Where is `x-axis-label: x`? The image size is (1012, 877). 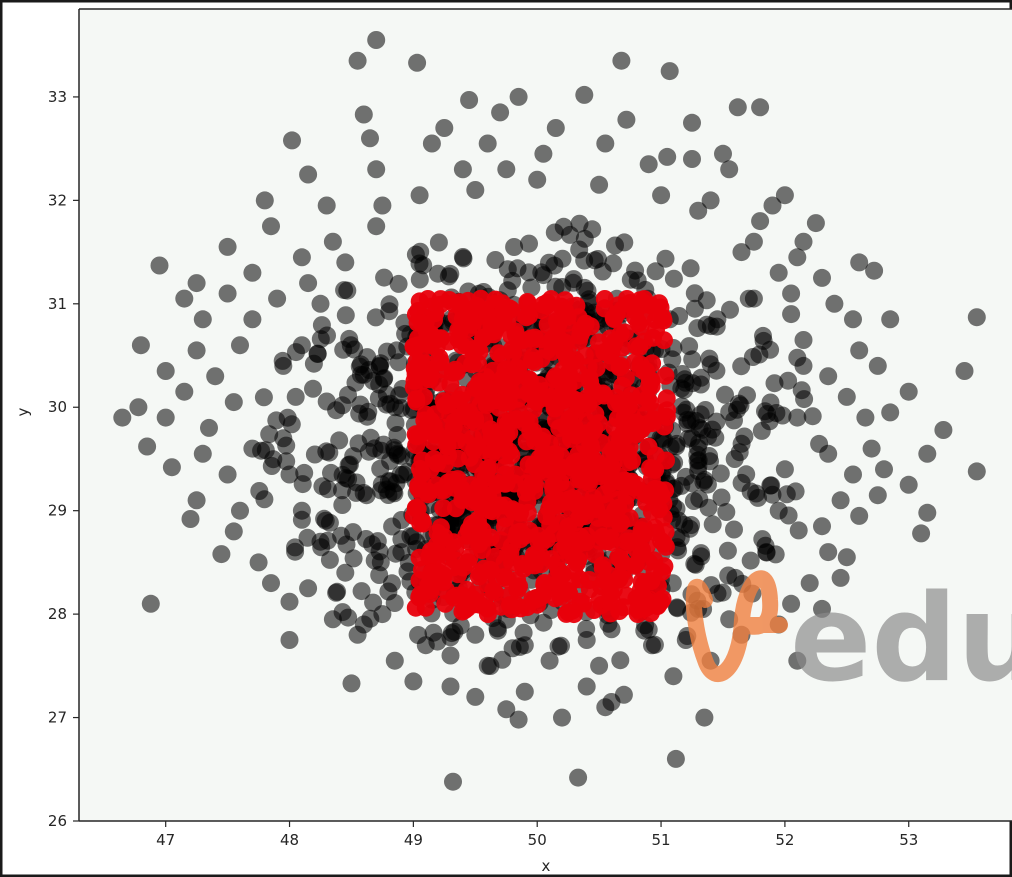
x-axis-label: x is located at coordinates (546, 866).